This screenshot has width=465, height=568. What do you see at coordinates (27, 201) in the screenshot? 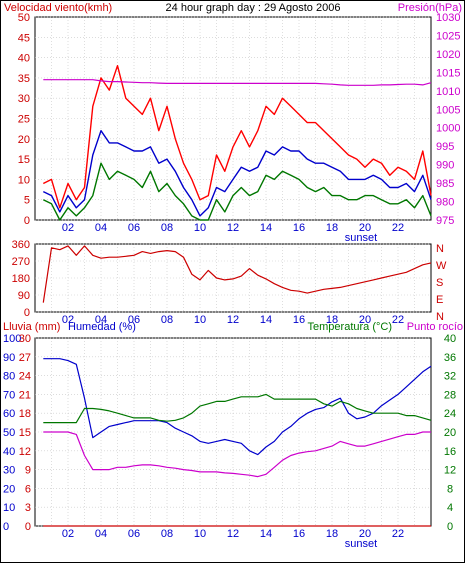
I see `speed-axis-tick: 5` at bounding box center [27, 201].